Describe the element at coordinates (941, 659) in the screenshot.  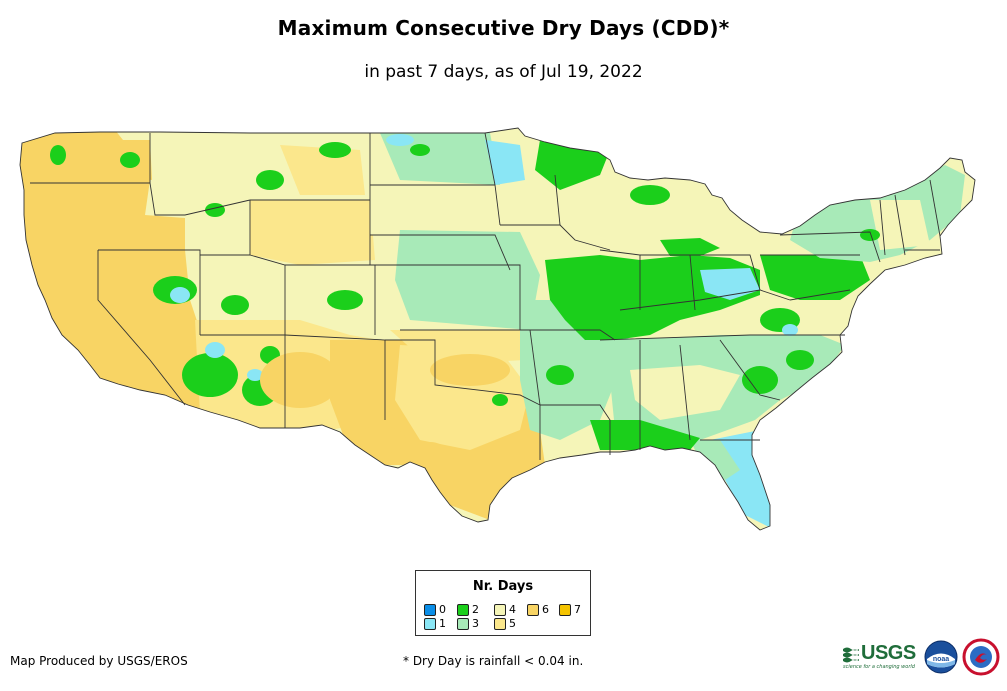
I see `svg-text: noaa` at that location.